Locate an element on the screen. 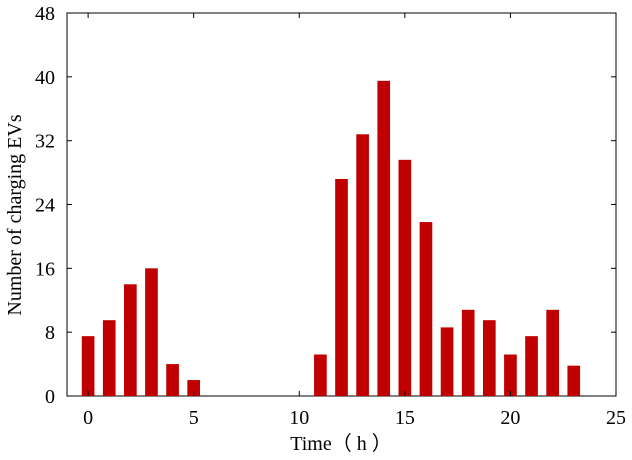  x-tick-label-0: 0 is located at coordinates (88, 418).